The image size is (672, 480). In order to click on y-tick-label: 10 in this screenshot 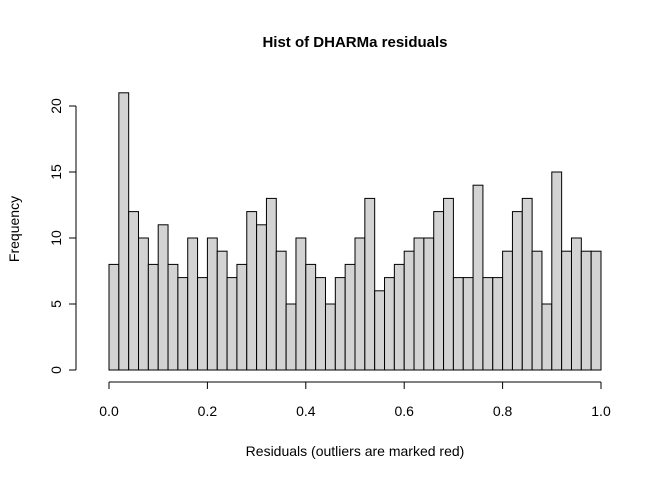, I will do `click(56, 238)`.